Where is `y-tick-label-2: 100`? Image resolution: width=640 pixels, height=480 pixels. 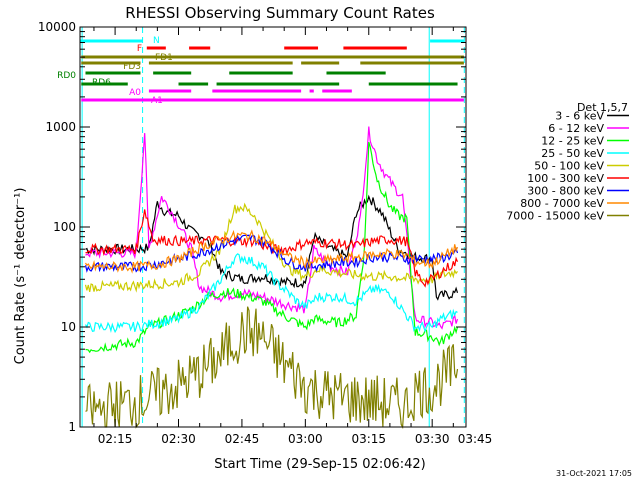
y-tick-label-2: 100 is located at coordinates (64, 227).